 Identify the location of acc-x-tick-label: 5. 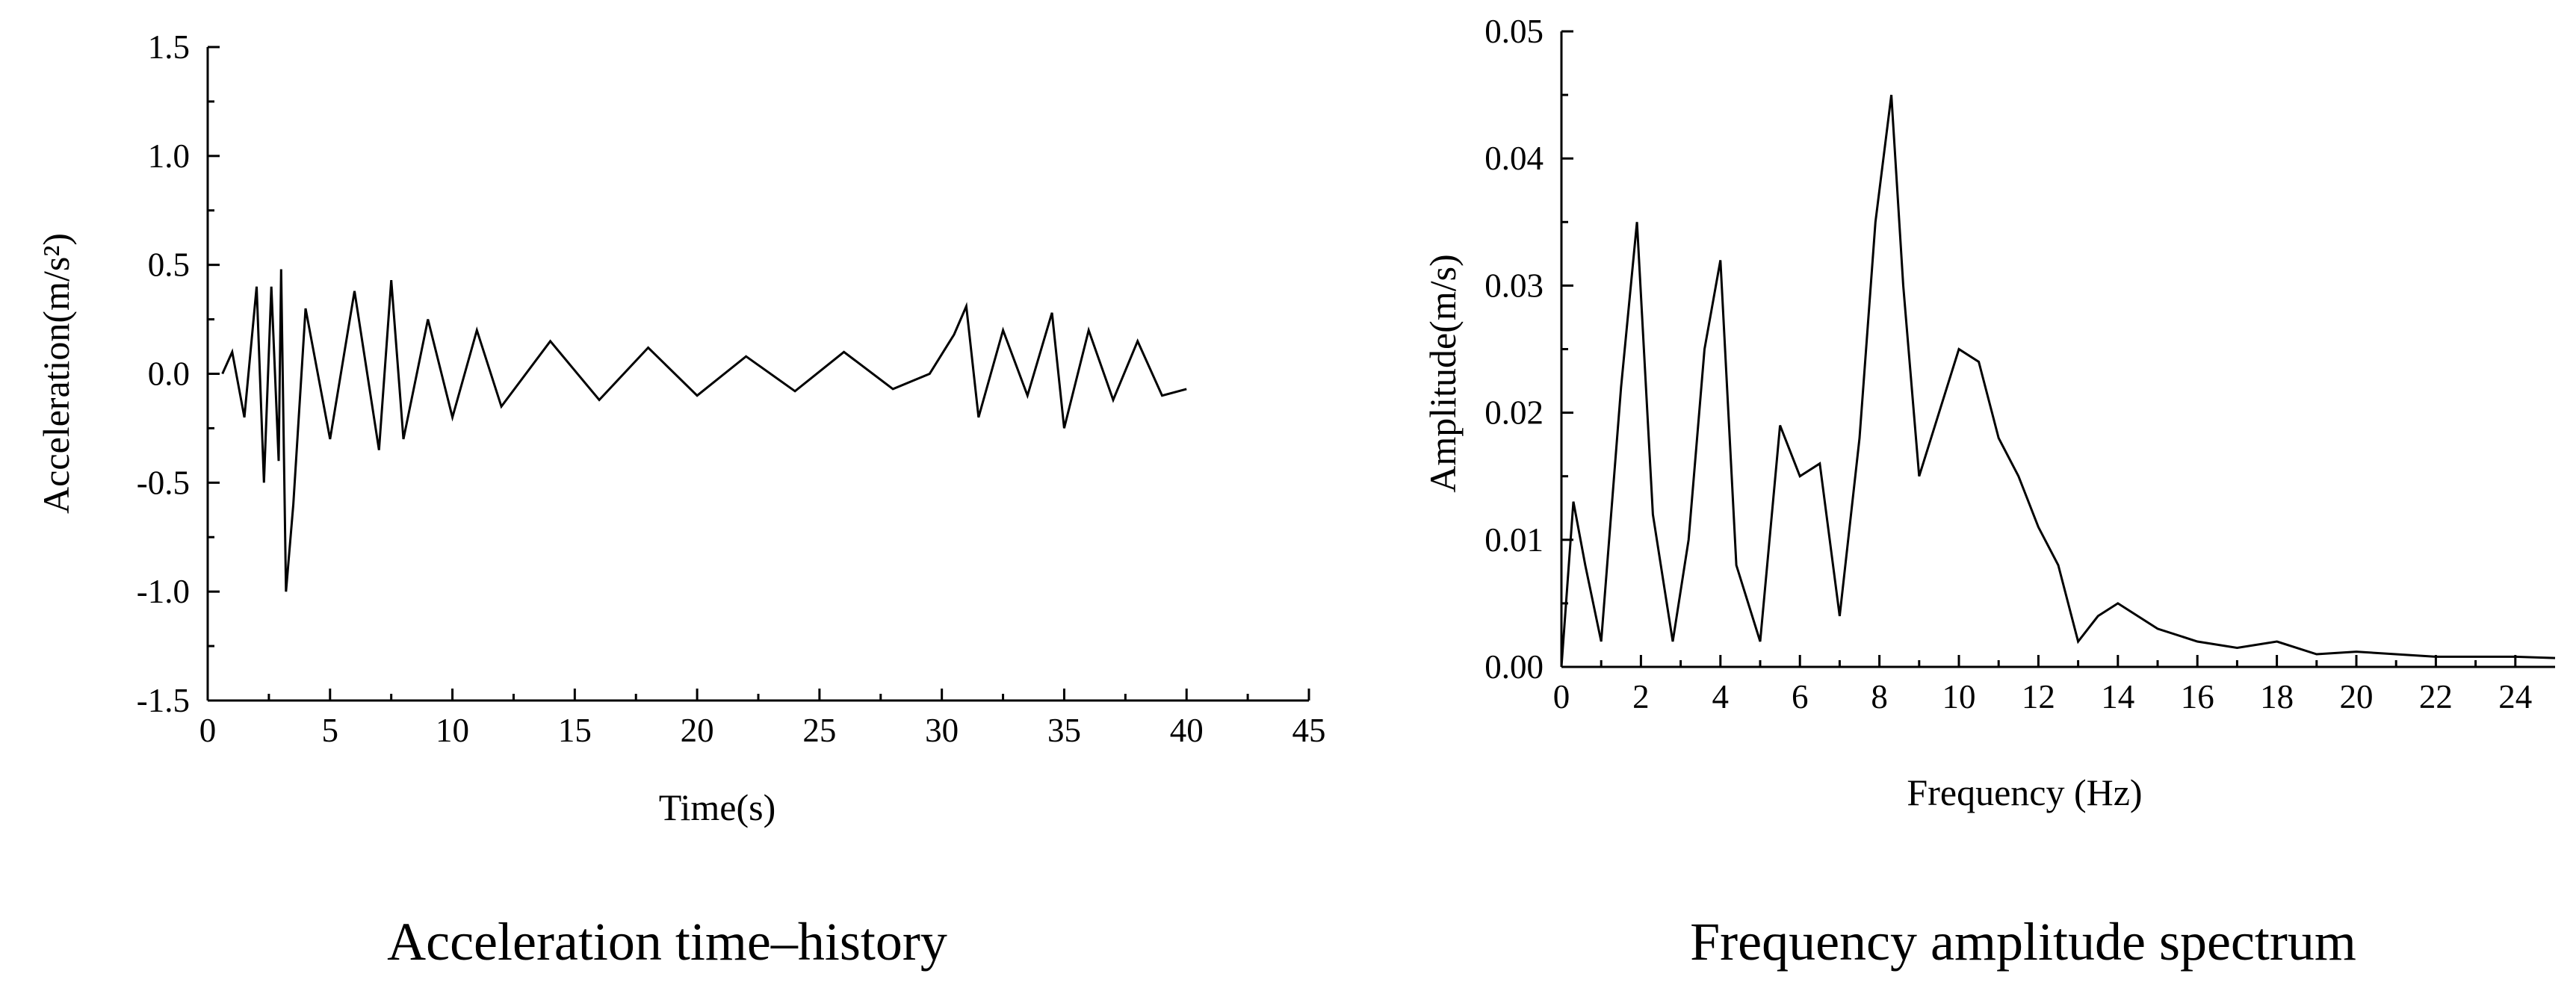
(330, 730).